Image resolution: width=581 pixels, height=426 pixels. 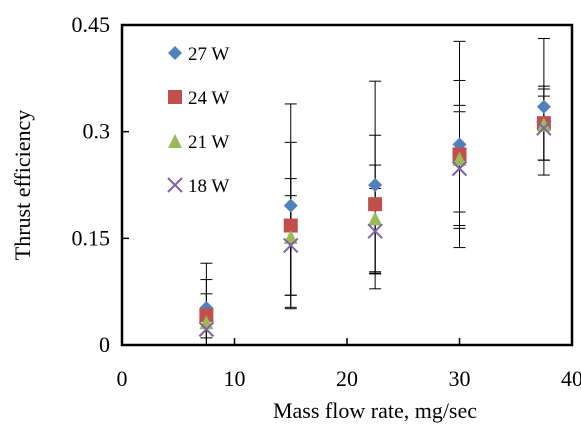 I want to click on y-axis-title: Thrust efficiency, so click(x=22, y=185).